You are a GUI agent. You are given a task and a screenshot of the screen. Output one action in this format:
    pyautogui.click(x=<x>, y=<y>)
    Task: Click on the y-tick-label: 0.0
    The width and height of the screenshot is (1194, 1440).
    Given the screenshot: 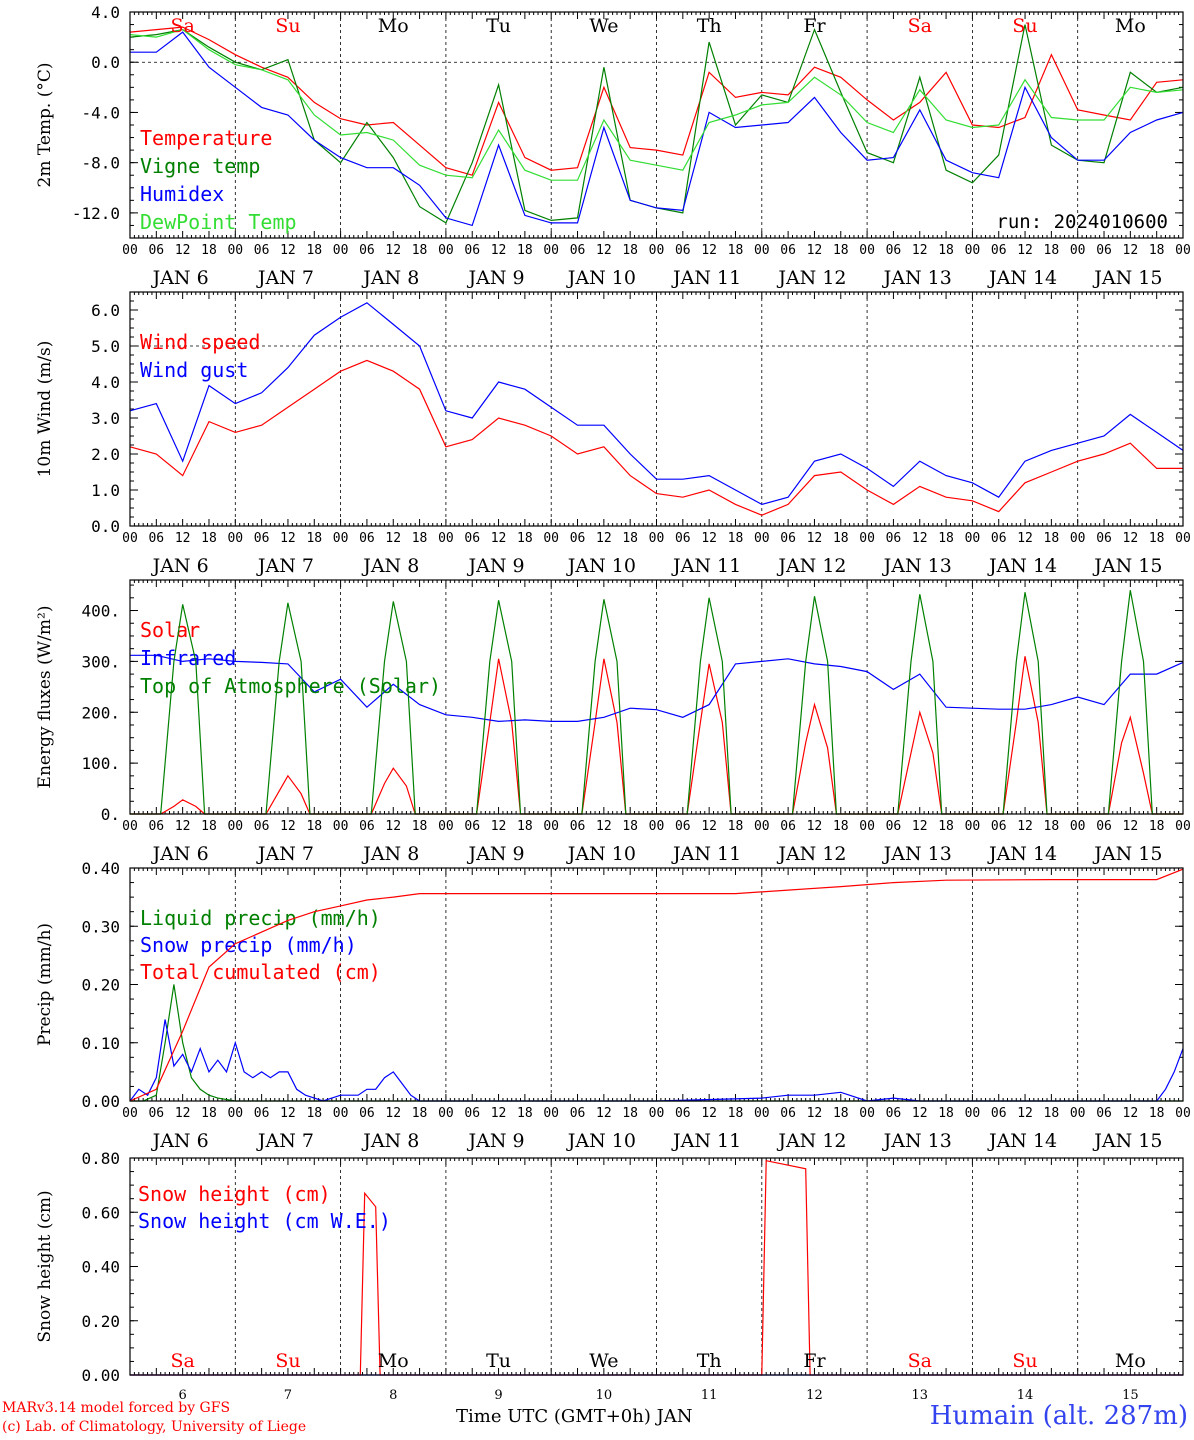 What is the action you would take?
    pyautogui.click(x=105, y=526)
    